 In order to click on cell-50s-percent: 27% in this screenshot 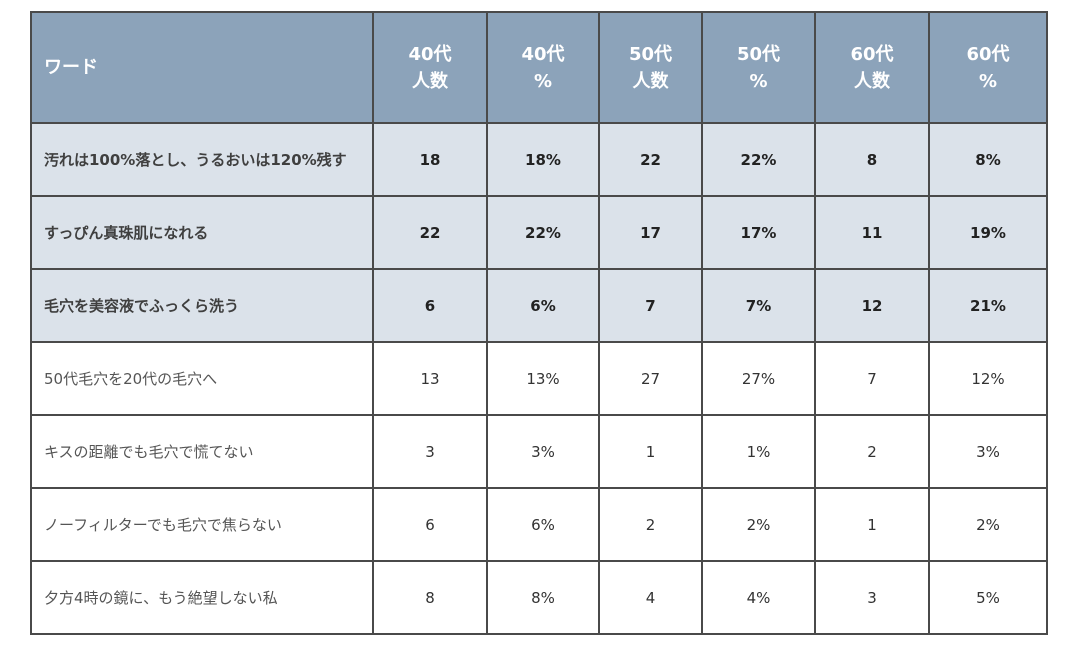, I will do `click(758, 378)`.